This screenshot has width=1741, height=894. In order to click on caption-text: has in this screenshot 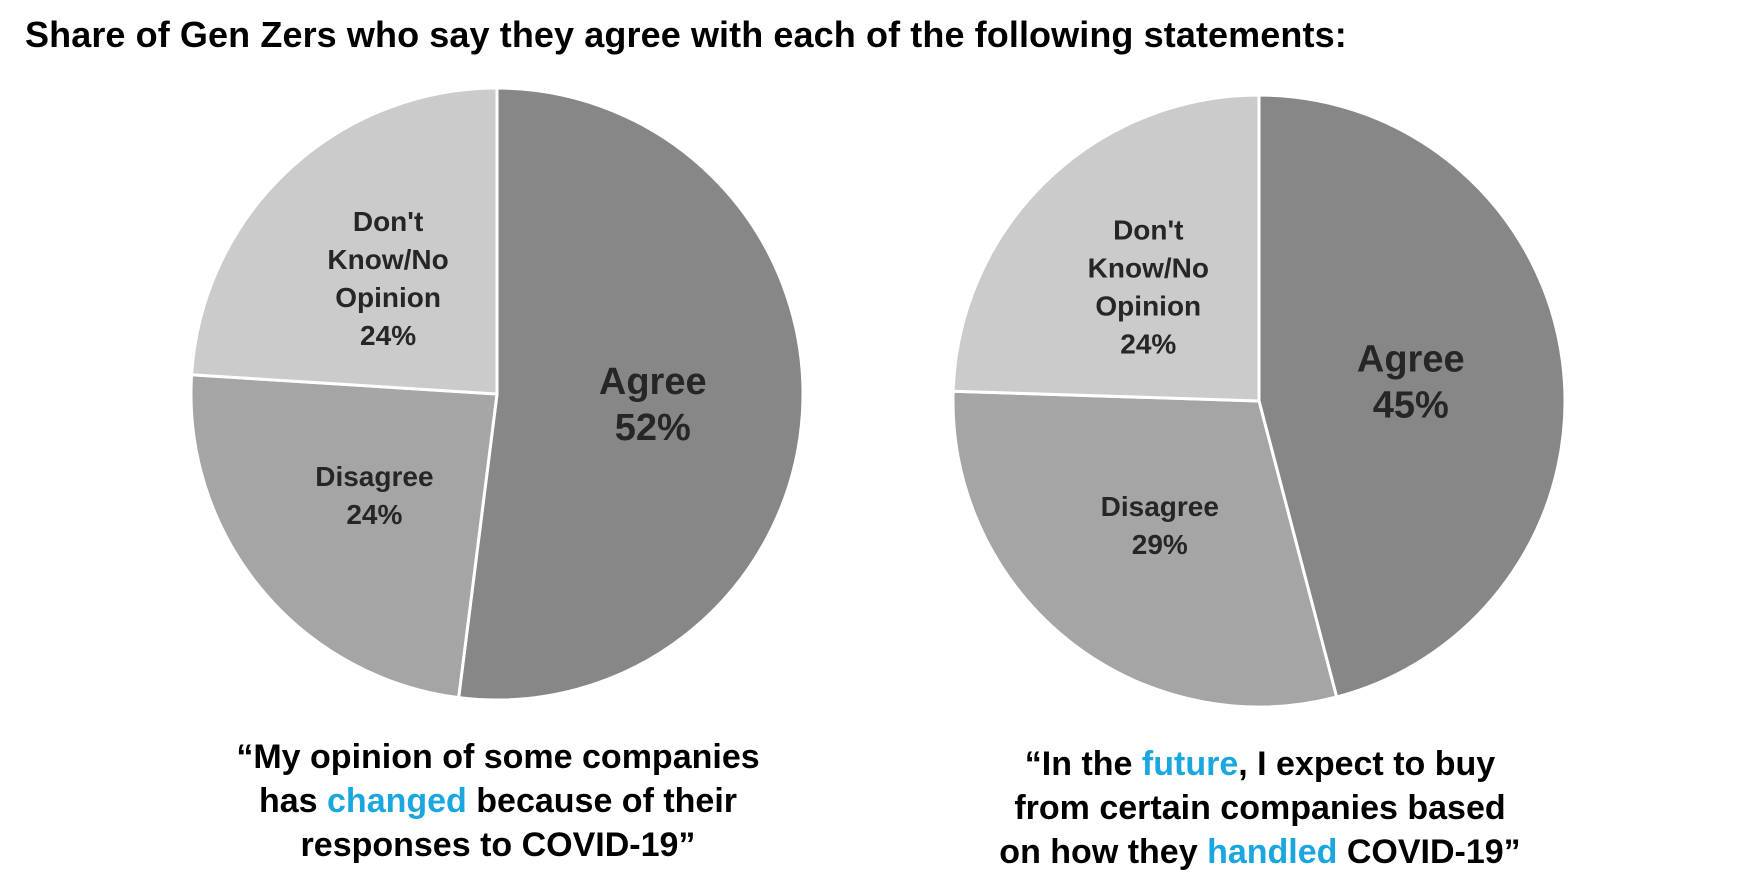, I will do `click(293, 801)`.